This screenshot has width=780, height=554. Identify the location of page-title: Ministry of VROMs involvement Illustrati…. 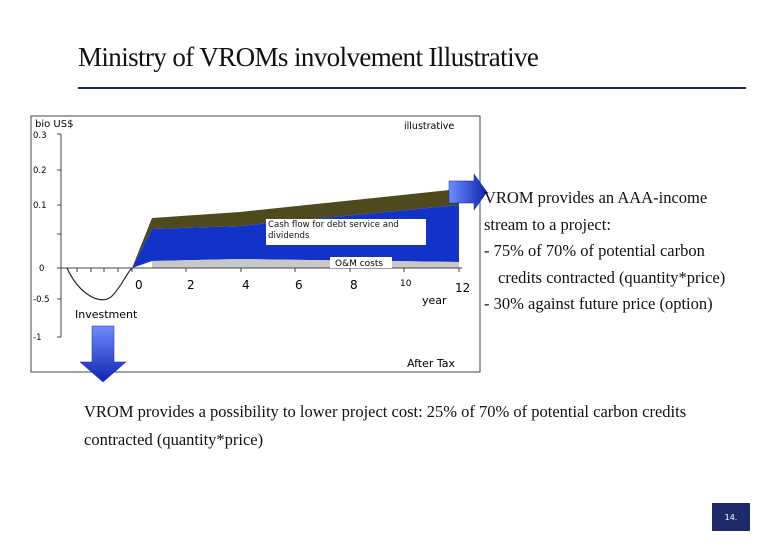
(308, 57).